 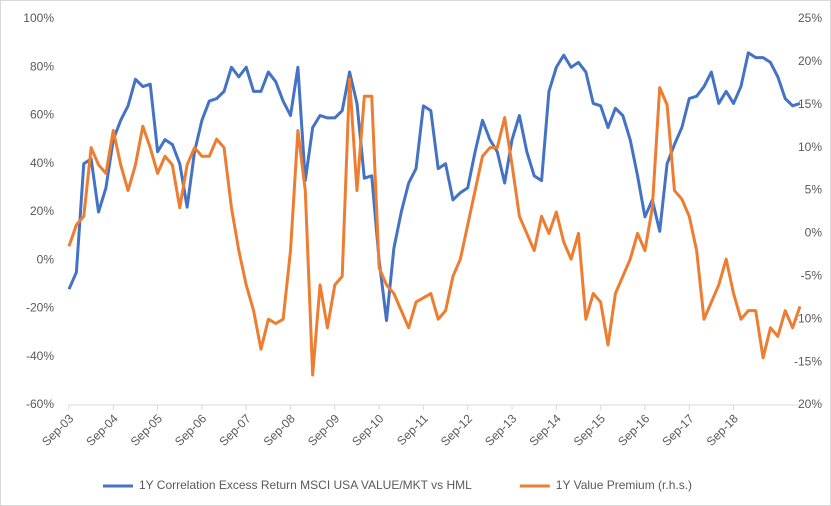 What do you see at coordinates (40, 308) in the screenshot?
I see `y-tick-label: -20%` at bounding box center [40, 308].